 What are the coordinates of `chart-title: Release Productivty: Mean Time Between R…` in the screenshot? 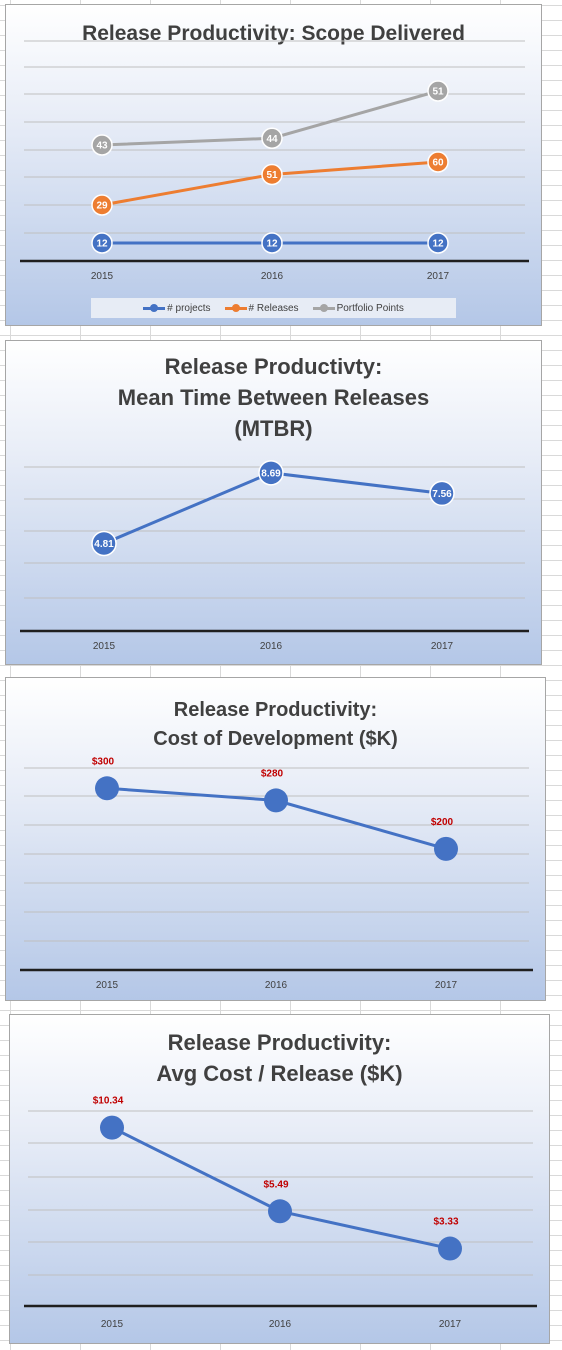 It's located at (273, 397).